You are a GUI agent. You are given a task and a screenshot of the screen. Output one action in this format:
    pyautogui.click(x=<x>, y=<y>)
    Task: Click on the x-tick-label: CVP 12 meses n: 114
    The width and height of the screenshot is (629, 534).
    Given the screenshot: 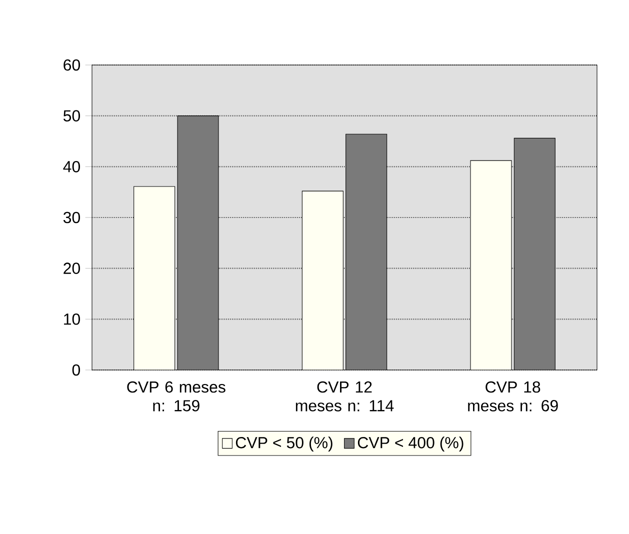 What is the action you would take?
    pyautogui.click(x=345, y=396)
    